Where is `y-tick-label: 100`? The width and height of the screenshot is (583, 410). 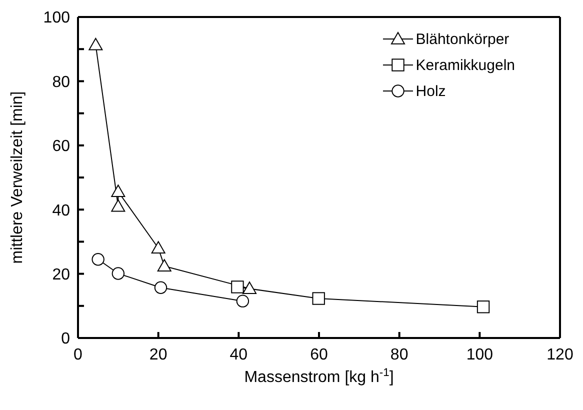
y-tick-label: 100 is located at coordinates (56, 18).